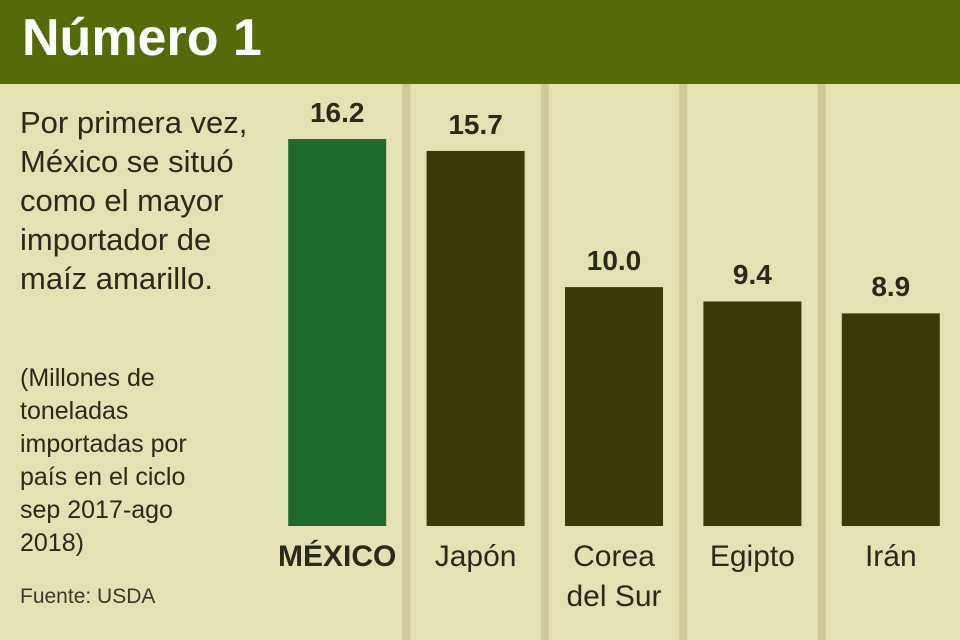 The height and width of the screenshot is (640, 960). What do you see at coordinates (475, 556) in the screenshot?
I see `x-tick-label: Japón` at bounding box center [475, 556].